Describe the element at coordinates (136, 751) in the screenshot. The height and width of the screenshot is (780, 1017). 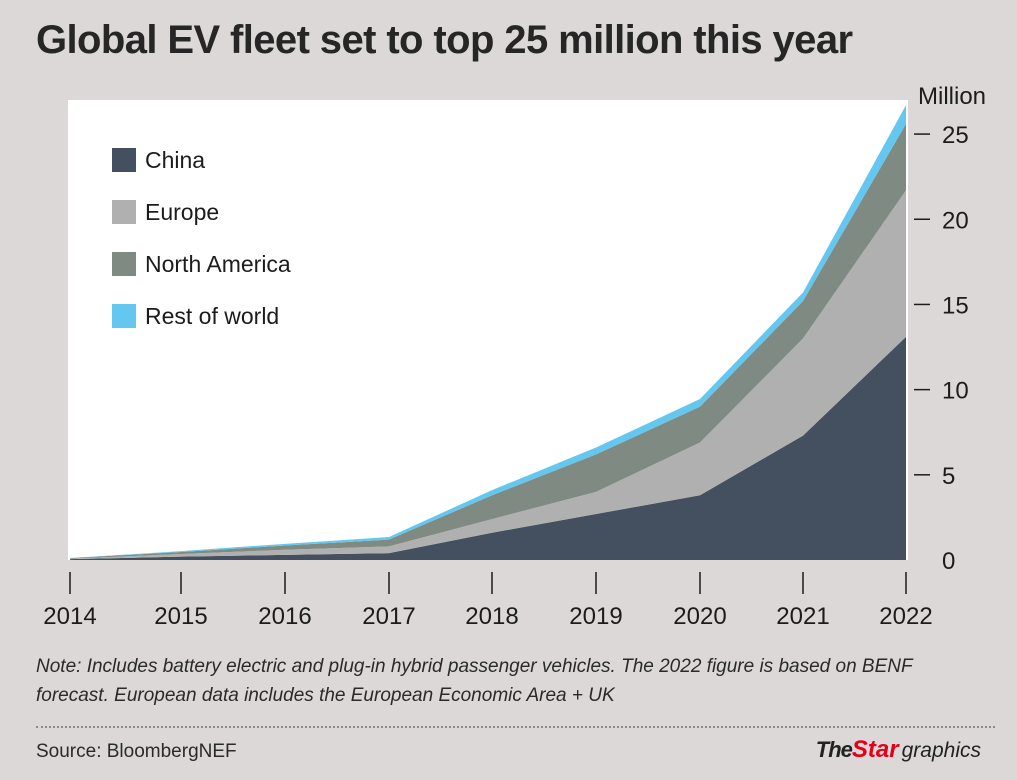
I see `source-credit: Source: BloombergNEF` at that location.